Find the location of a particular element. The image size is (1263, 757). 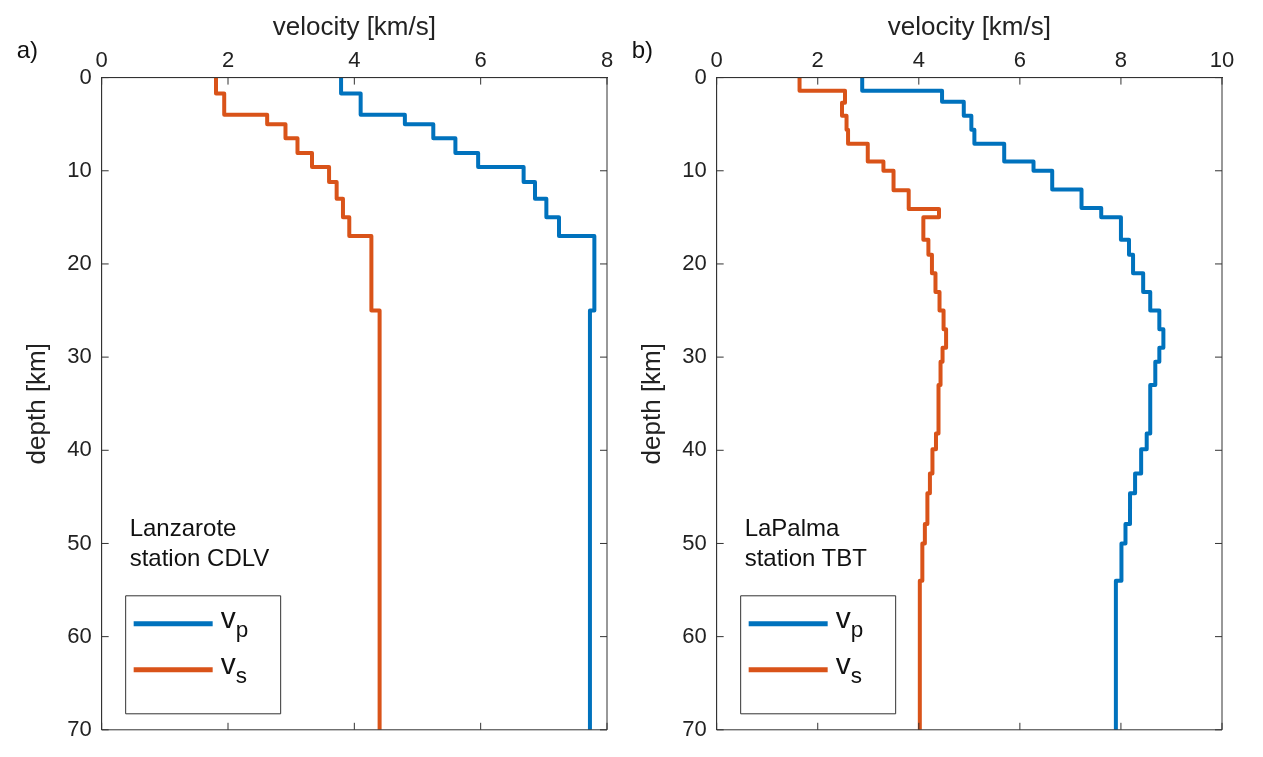

annotation: Lanzarote station CDLV is located at coordinates (199, 542).